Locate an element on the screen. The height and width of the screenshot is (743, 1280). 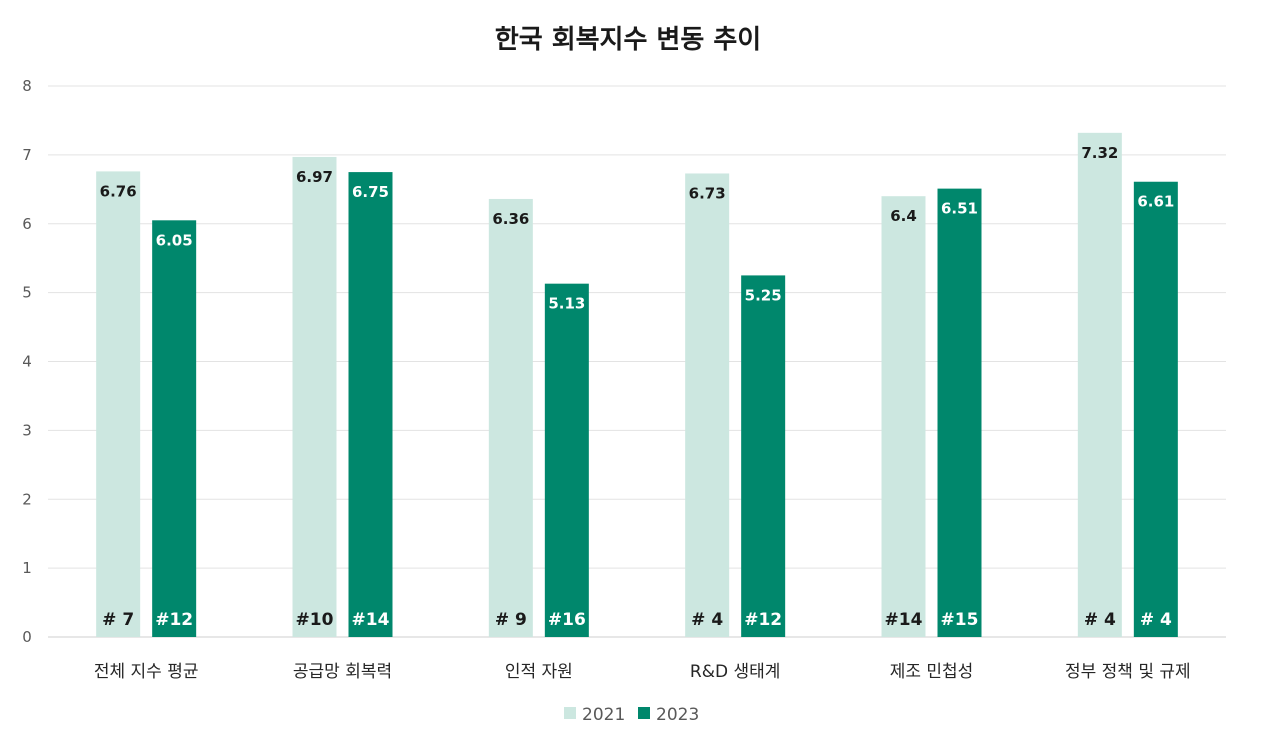
x-category-label: 제조 민첩성 is located at coordinates (932, 672).